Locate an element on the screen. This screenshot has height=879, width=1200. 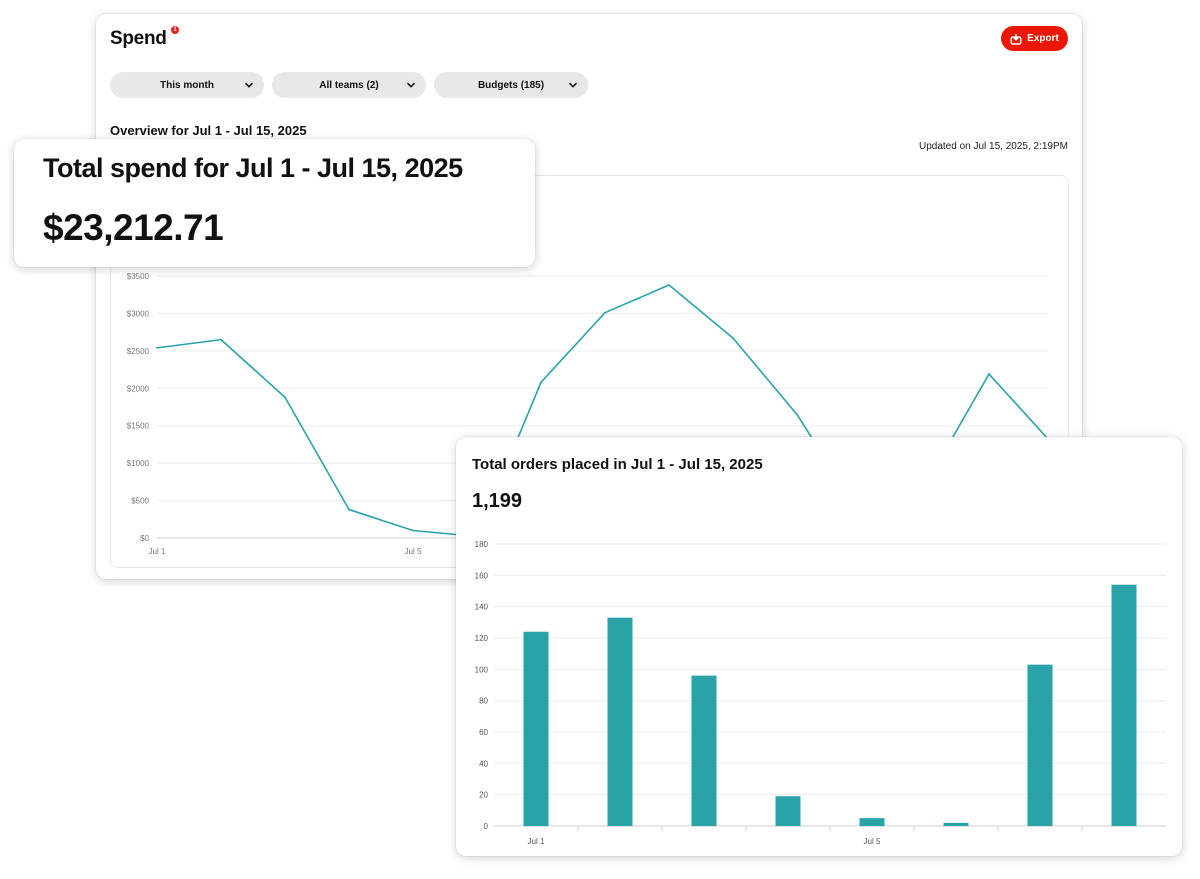
y-tick-label: $2000 is located at coordinates (138, 388).